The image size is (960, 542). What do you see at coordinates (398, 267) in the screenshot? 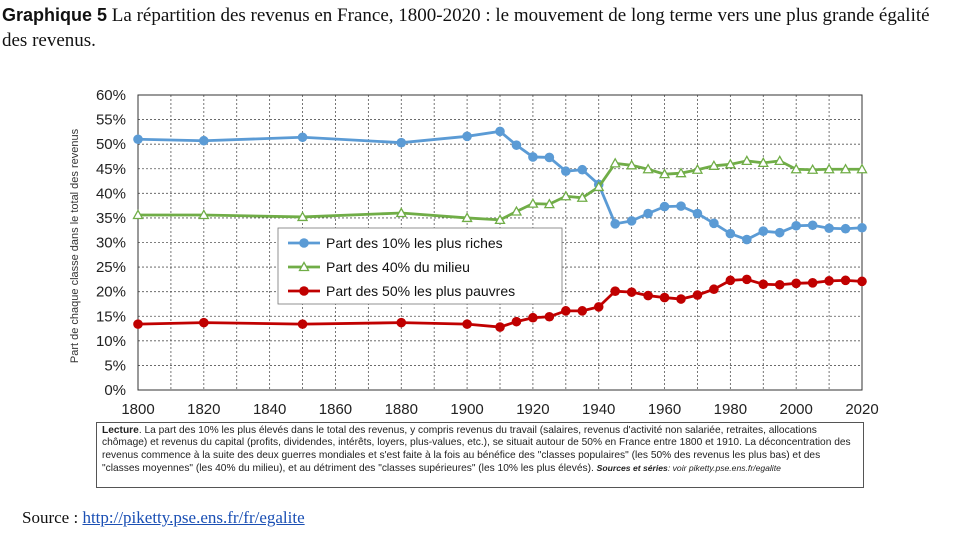
I see `legend-label: Part des 40% du milieu` at bounding box center [398, 267].